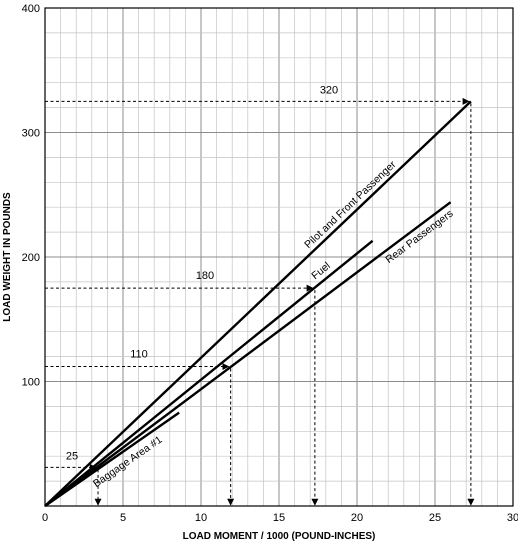 Image resolution: width=518 pixels, height=544 pixels. What do you see at coordinates (329, 90) in the screenshot?
I see `annotation-label: 320` at bounding box center [329, 90].